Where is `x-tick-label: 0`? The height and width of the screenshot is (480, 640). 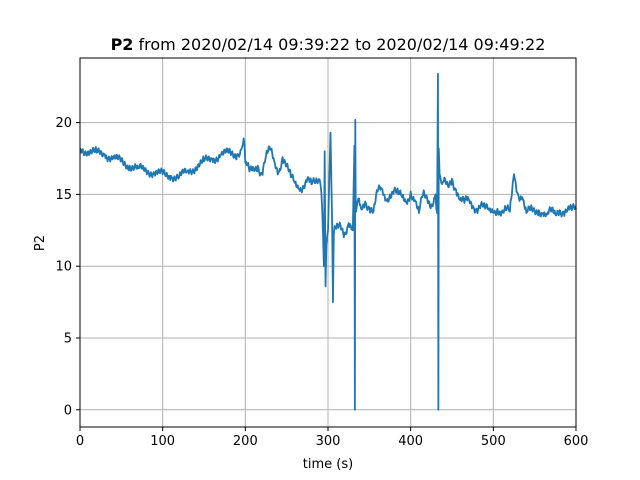 x-tick-label: 0 is located at coordinates (80, 441).